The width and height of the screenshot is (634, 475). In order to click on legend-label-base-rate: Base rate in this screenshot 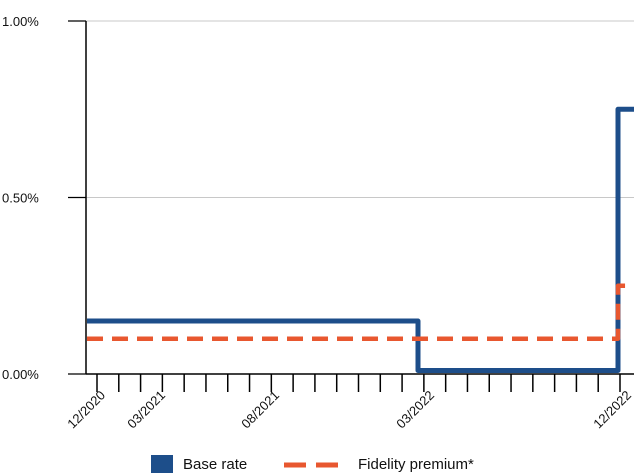, I will do `click(215, 464)`.